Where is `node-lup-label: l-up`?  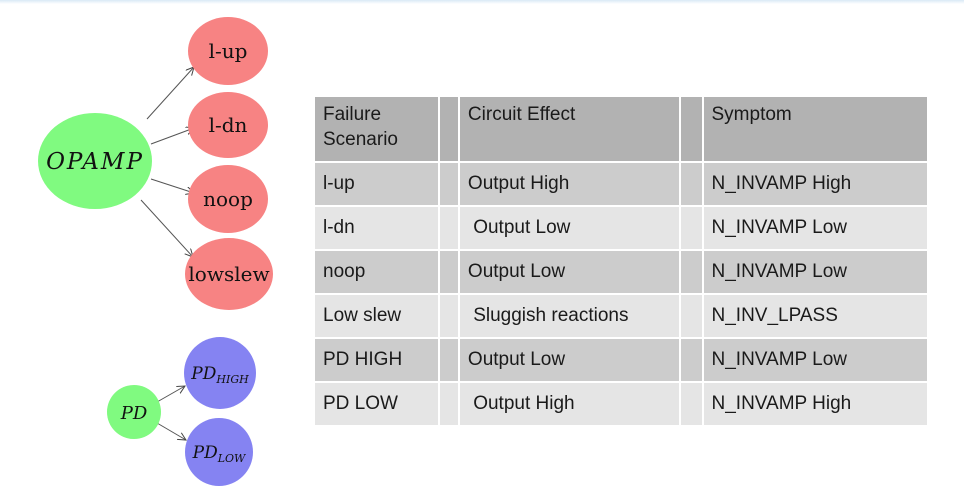
node-lup-label: l-up is located at coordinates (228, 51).